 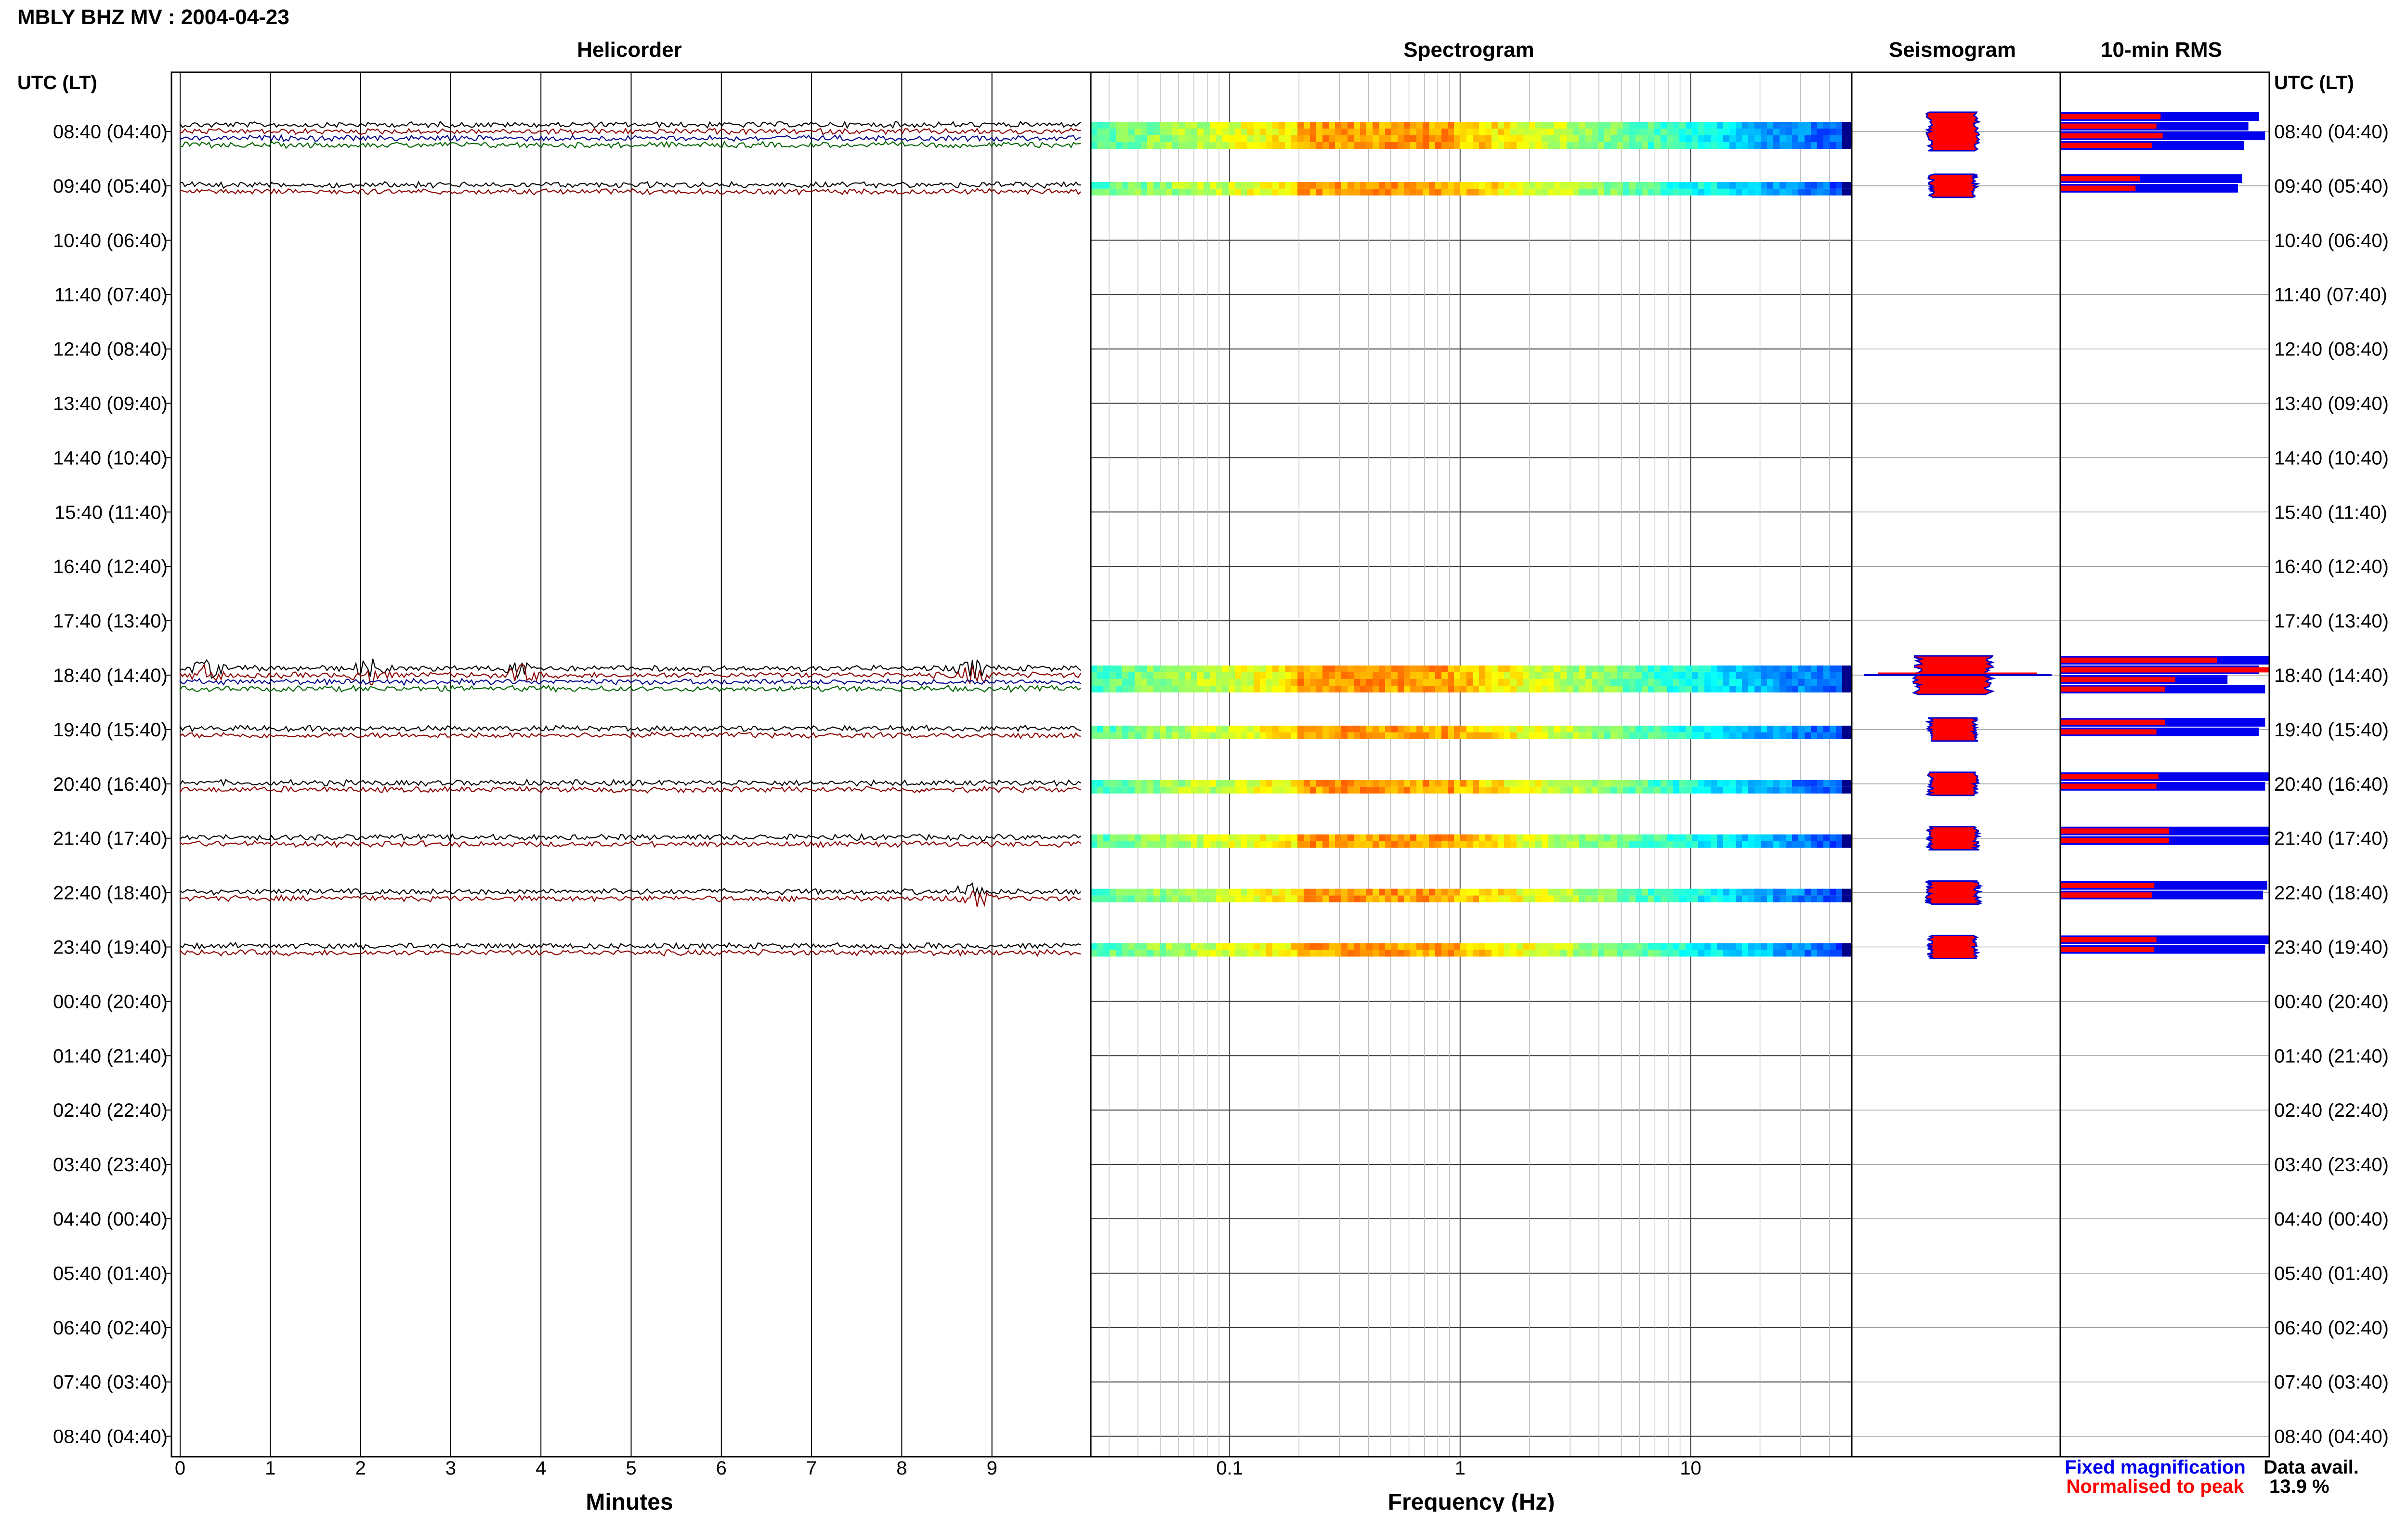 I want to click on time-label-left: 17:40 (13:40), so click(x=110, y=621).